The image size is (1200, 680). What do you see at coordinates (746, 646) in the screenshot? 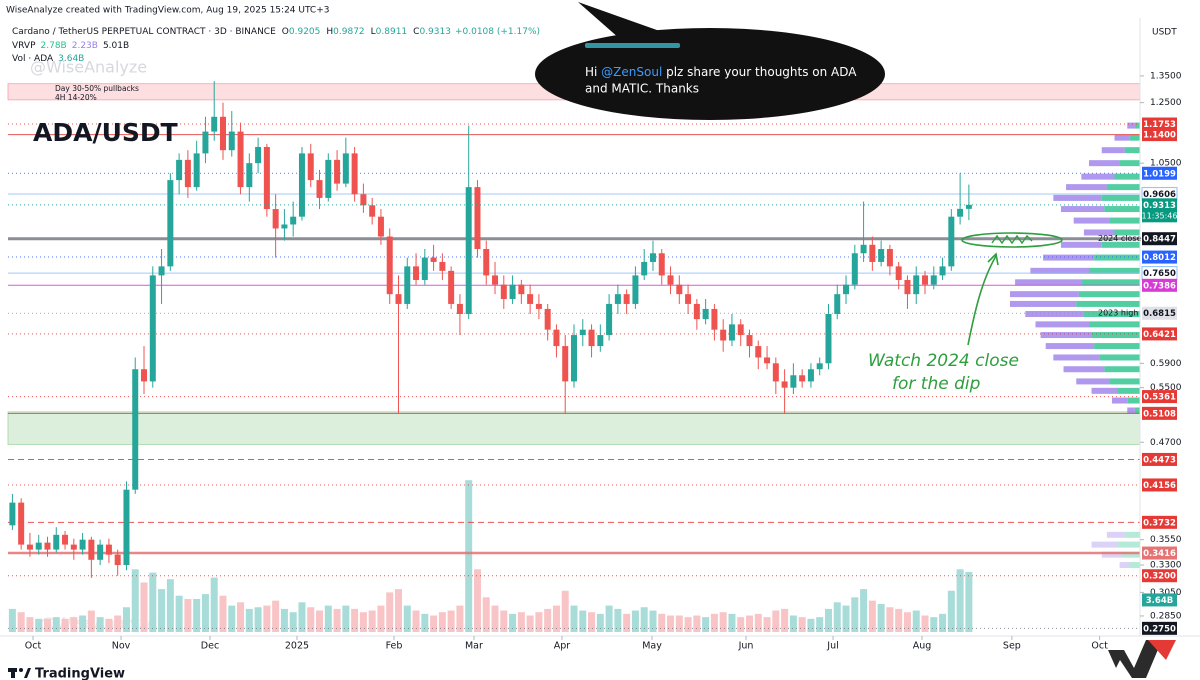
I see `x-tick-label: Jun` at bounding box center [746, 646].